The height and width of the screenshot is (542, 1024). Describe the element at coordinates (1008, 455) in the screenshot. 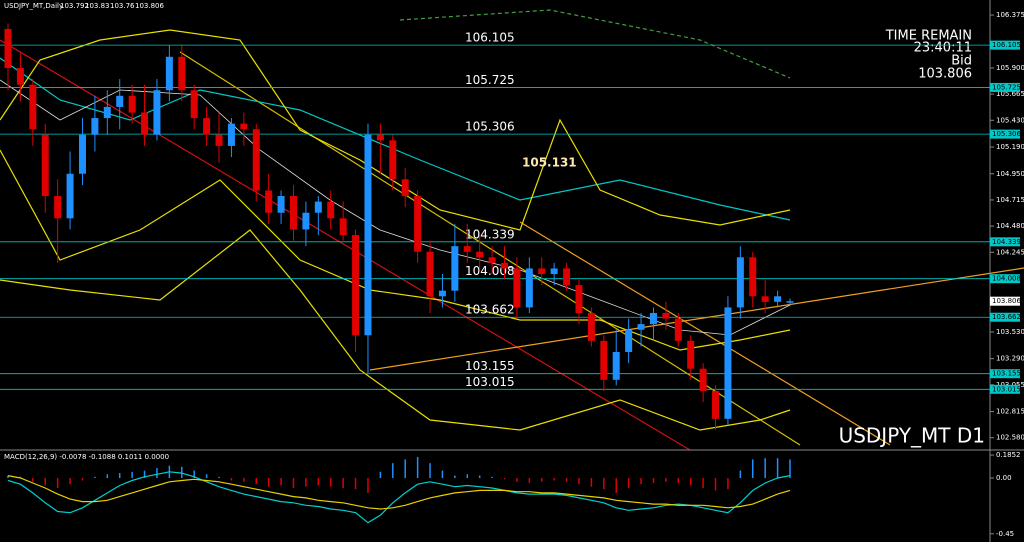

I see `y-tick-label: 0.1852` at that location.